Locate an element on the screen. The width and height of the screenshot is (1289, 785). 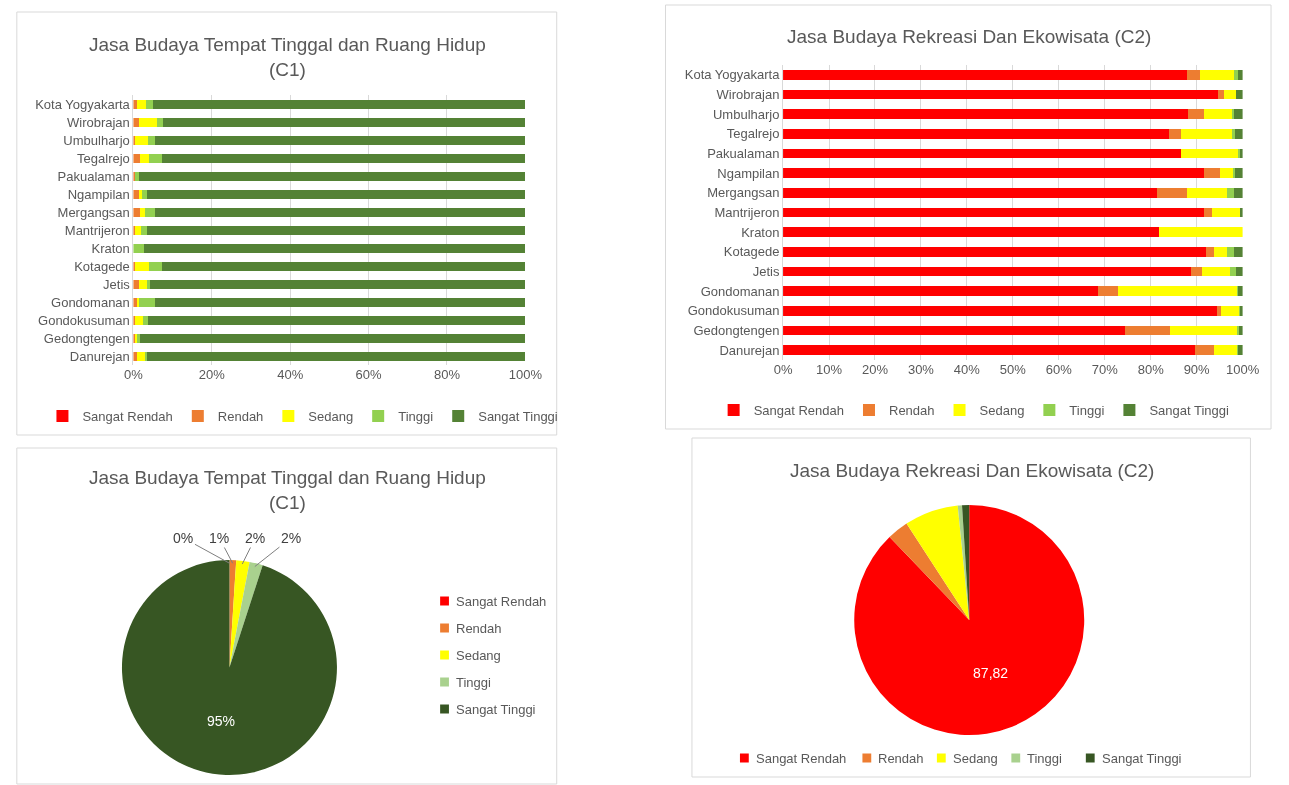
data-label: 1% is located at coordinates (219, 538).